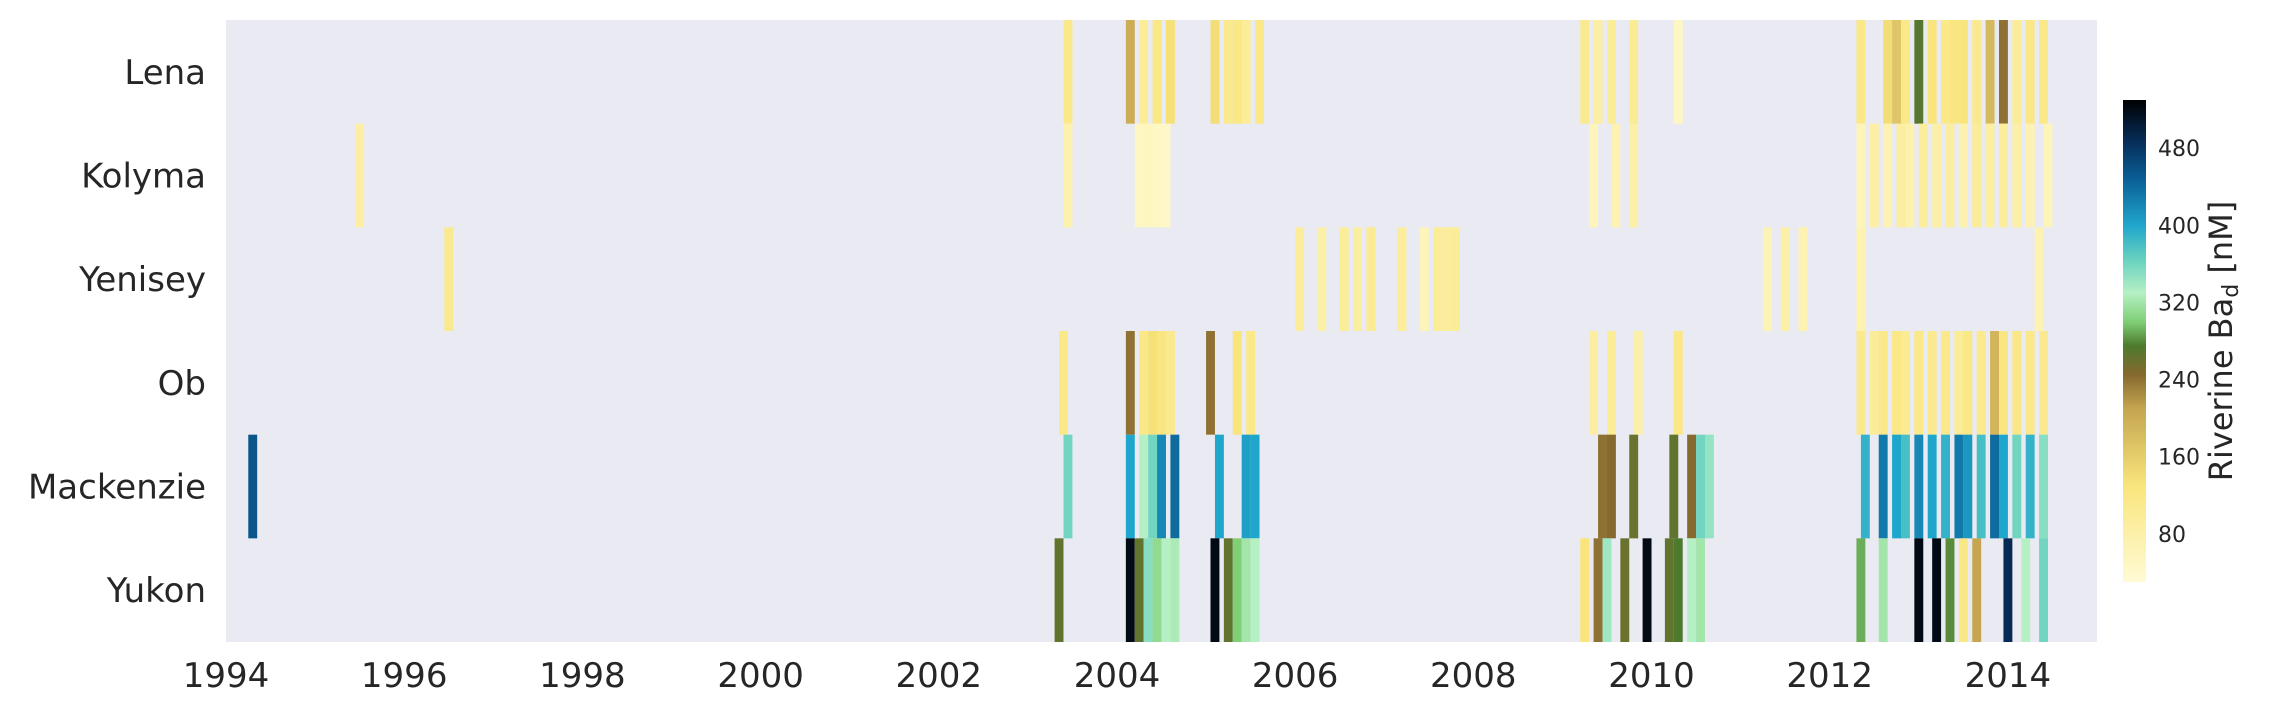  What do you see at coordinates (2183, 341) in the screenshot?
I see `colorbar: 80 160 240 320 400 480 Riverine Bad [nM]` at bounding box center [2183, 341].